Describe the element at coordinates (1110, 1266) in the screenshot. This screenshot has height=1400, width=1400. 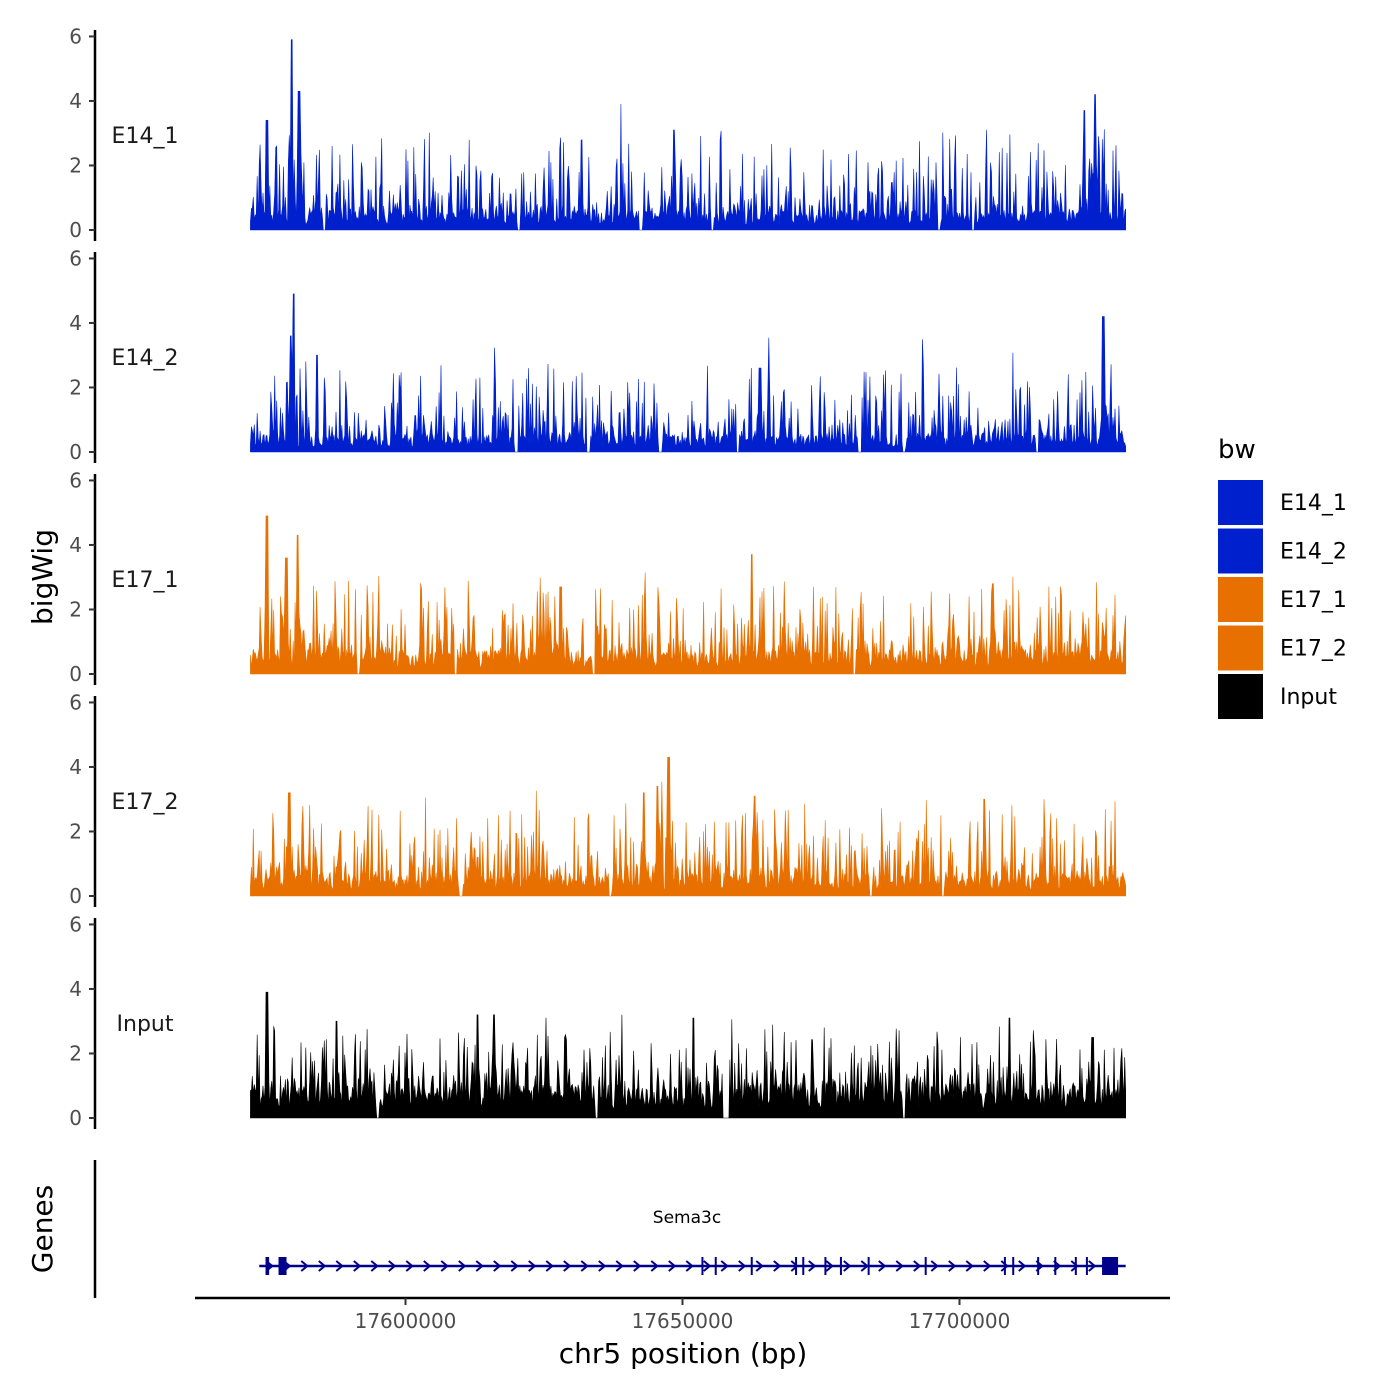
I see `gene-utr-block` at that location.